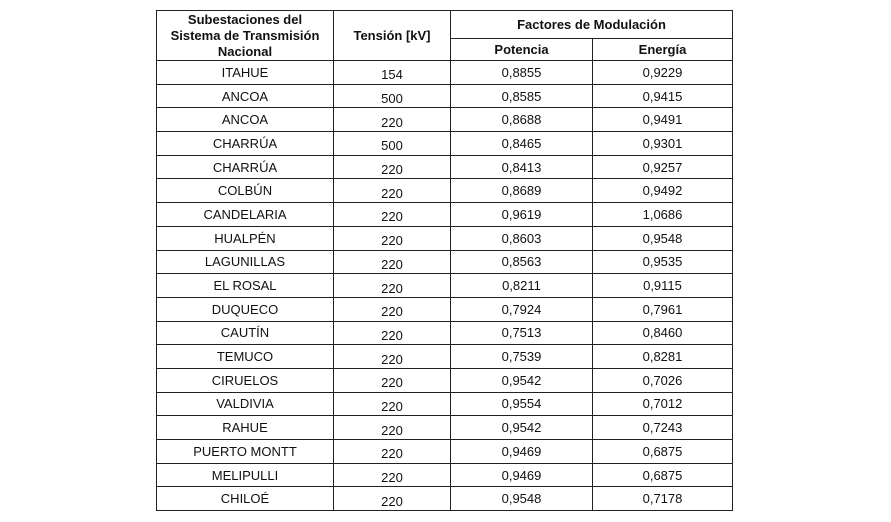 The width and height of the screenshot is (891, 522). What do you see at coordinates (521, 309) in the screenshot?
I see `table-cell: 0,7924` at bounding box center [521, 309].